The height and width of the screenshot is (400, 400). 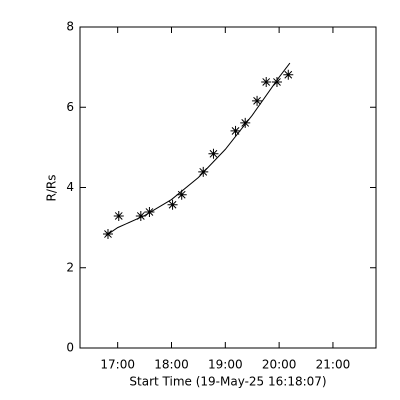 I want to click on x-tick-label: 19:00, so click(x=225, y=365).